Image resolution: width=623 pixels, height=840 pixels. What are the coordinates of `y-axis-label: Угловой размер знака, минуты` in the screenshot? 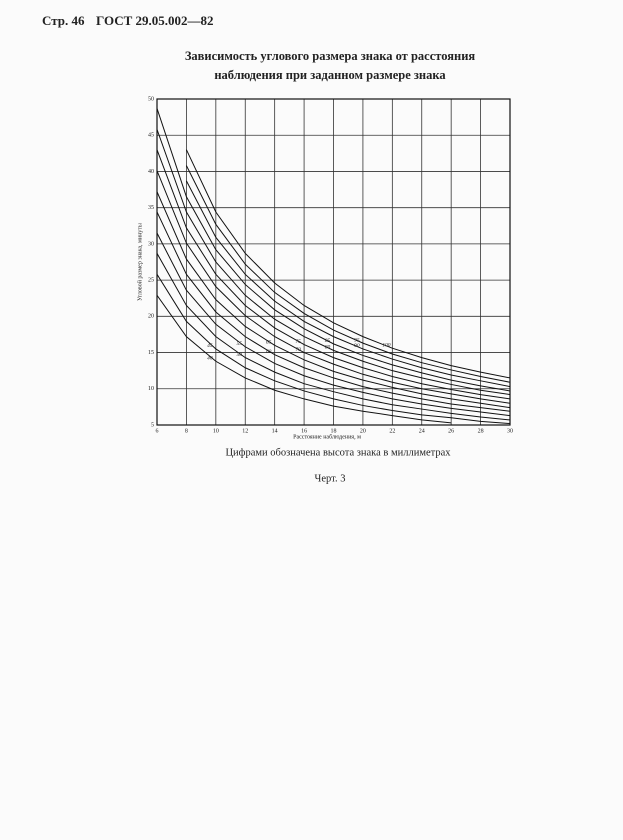 It's located at (139, 262).